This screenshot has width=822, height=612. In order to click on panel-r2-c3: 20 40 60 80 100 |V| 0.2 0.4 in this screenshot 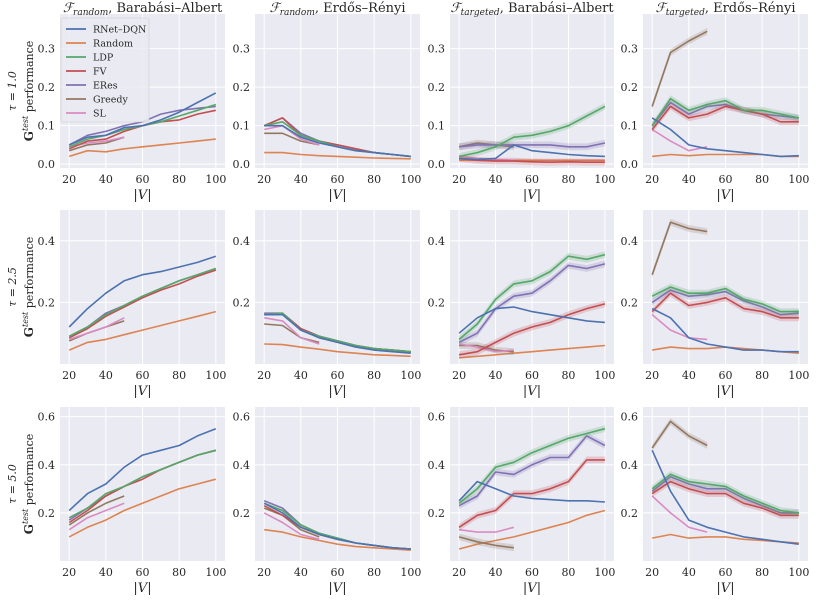, I will do `click(521, 304)`.